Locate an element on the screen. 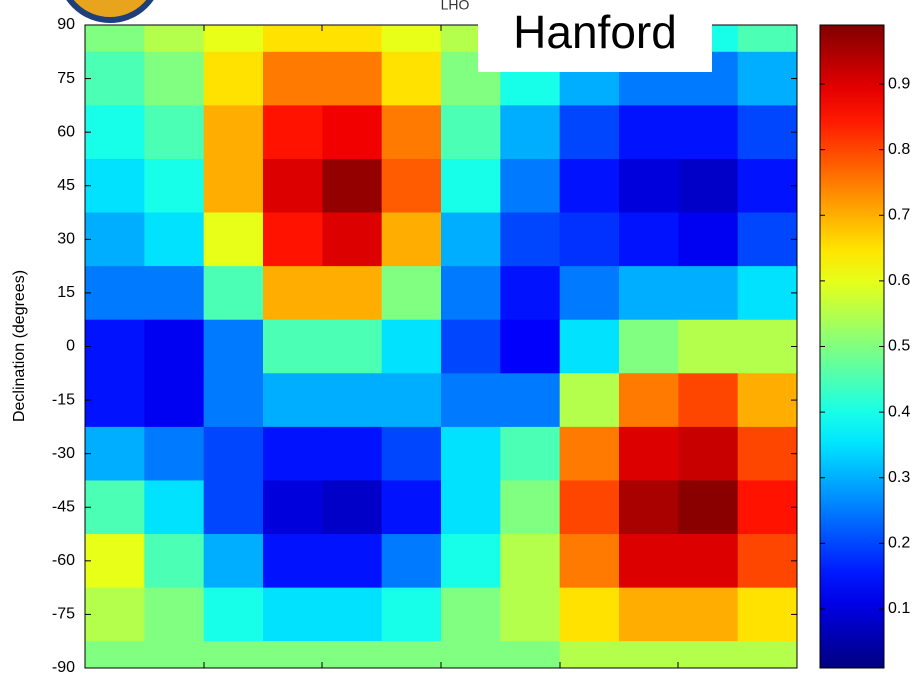  colorbar is located at coordinates (852, 346).